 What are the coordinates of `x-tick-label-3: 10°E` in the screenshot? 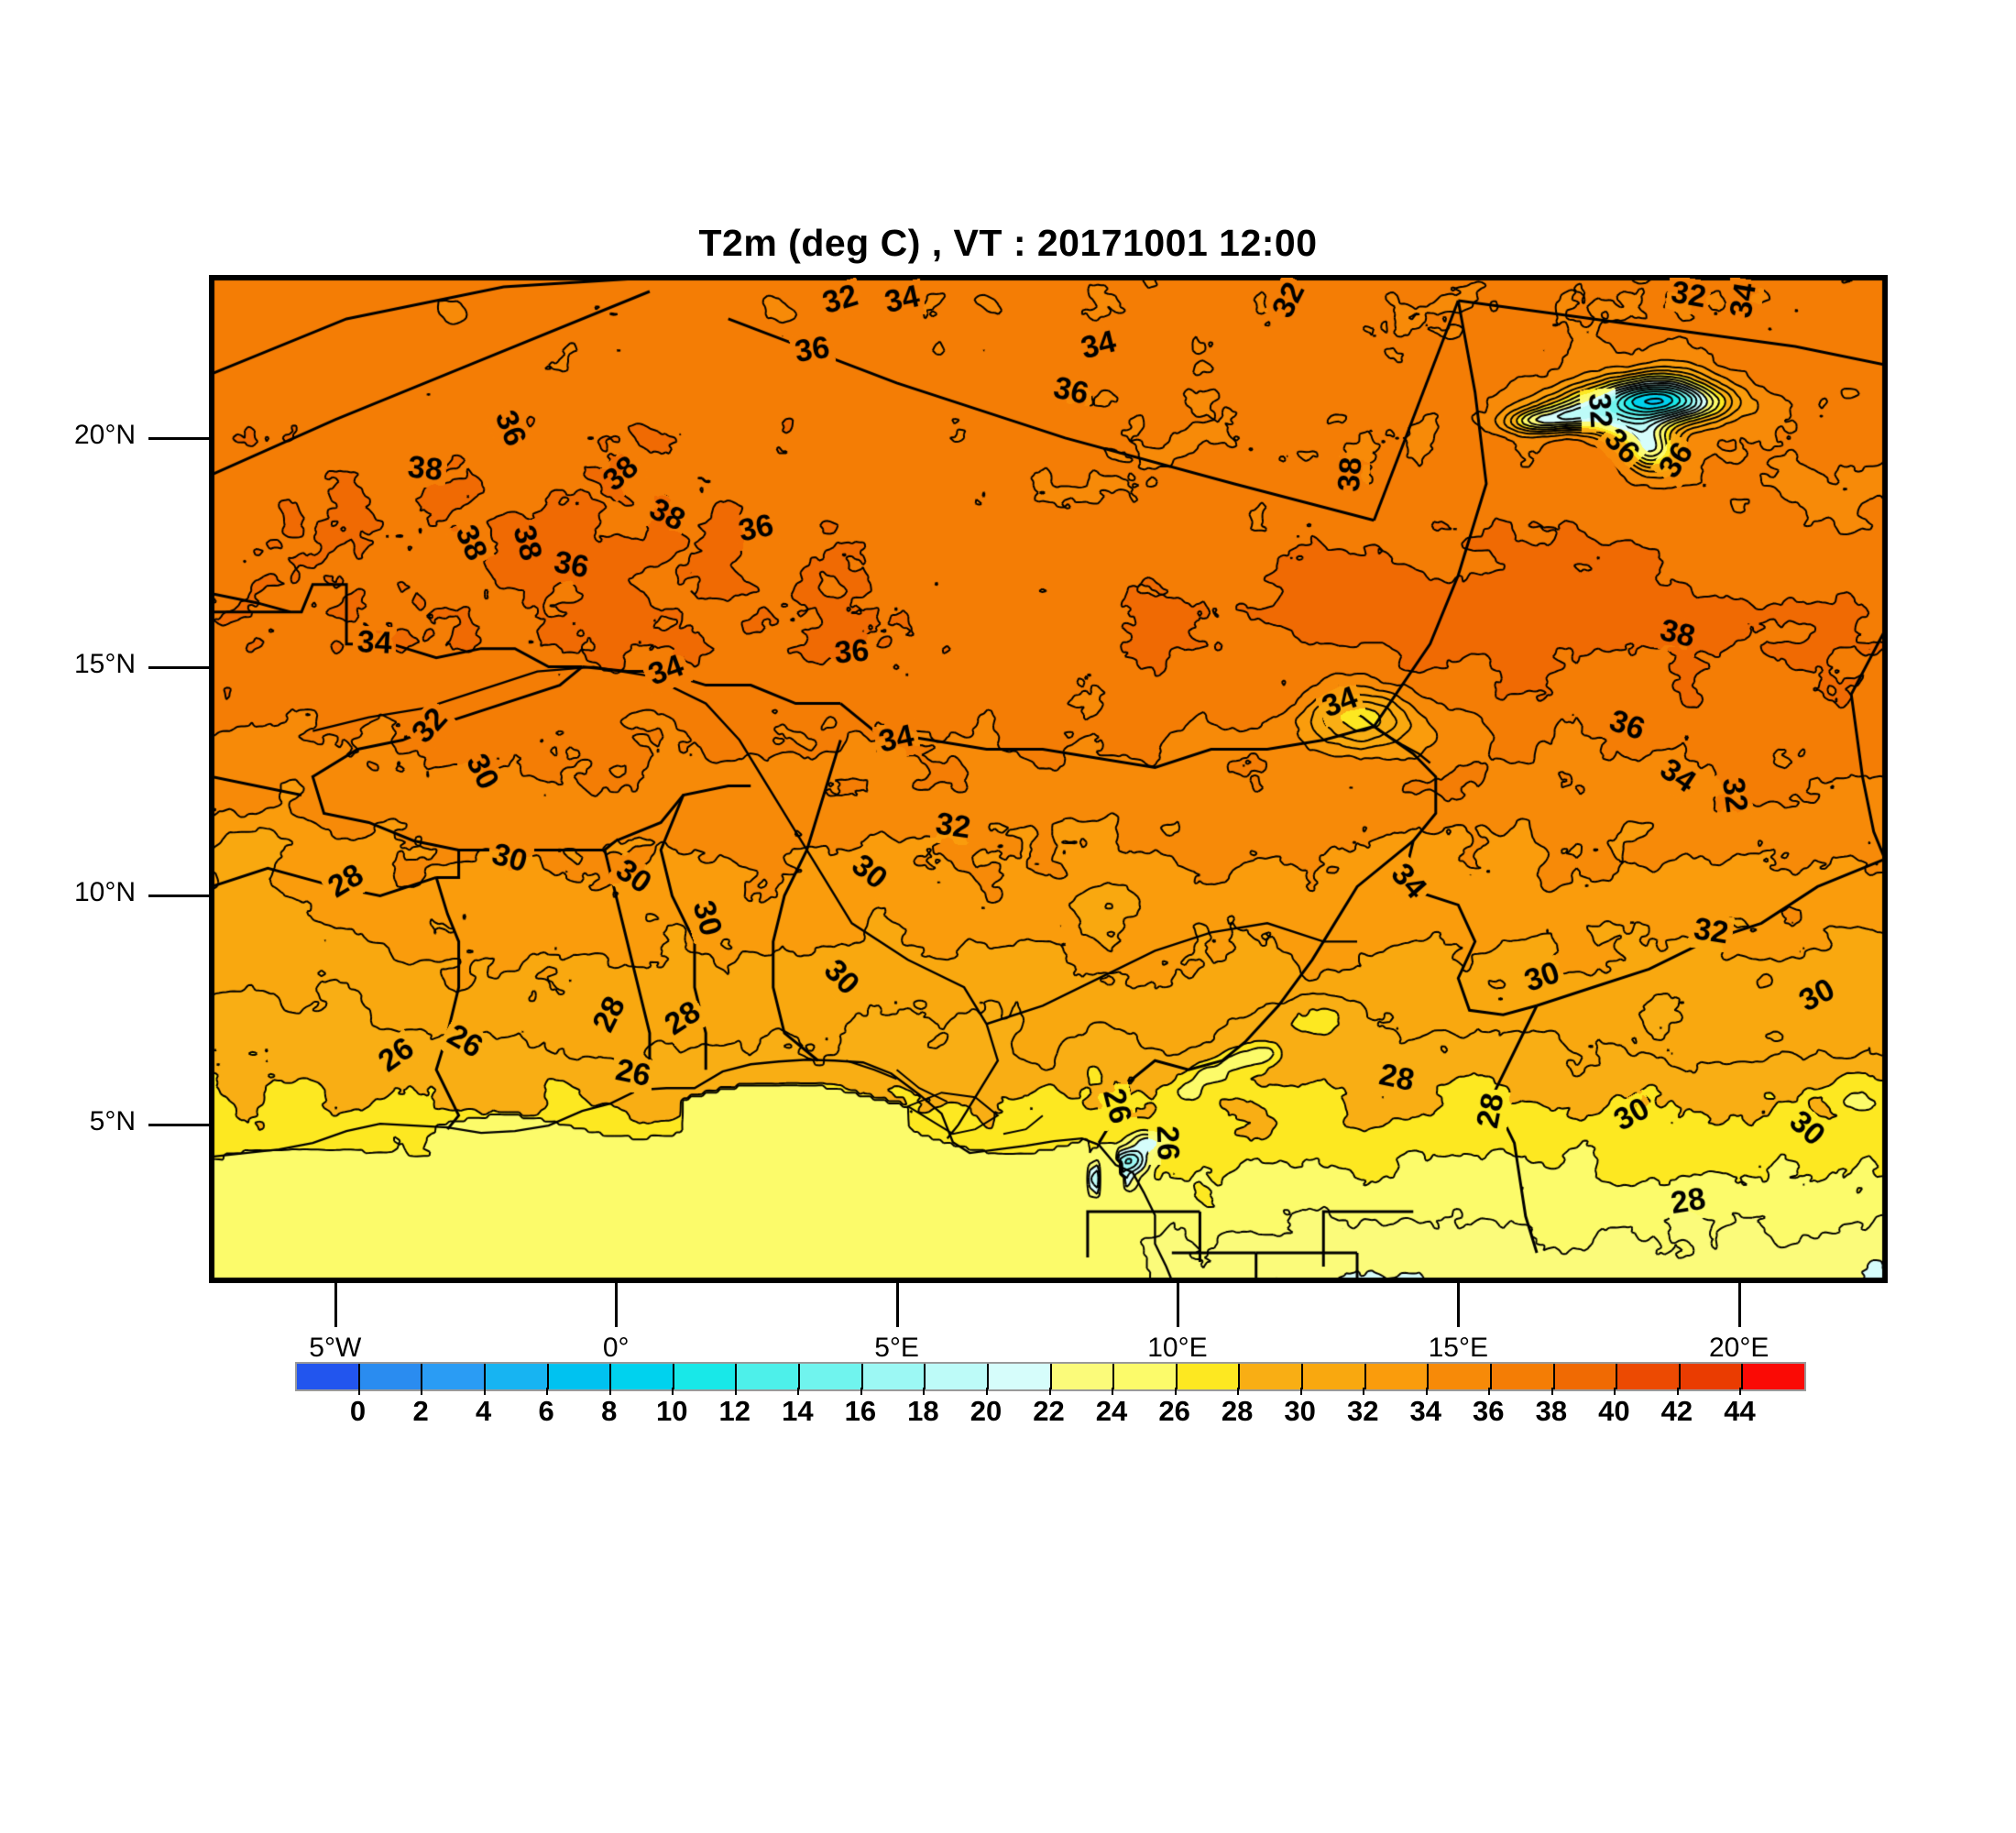 It's located at (1177, 1348).